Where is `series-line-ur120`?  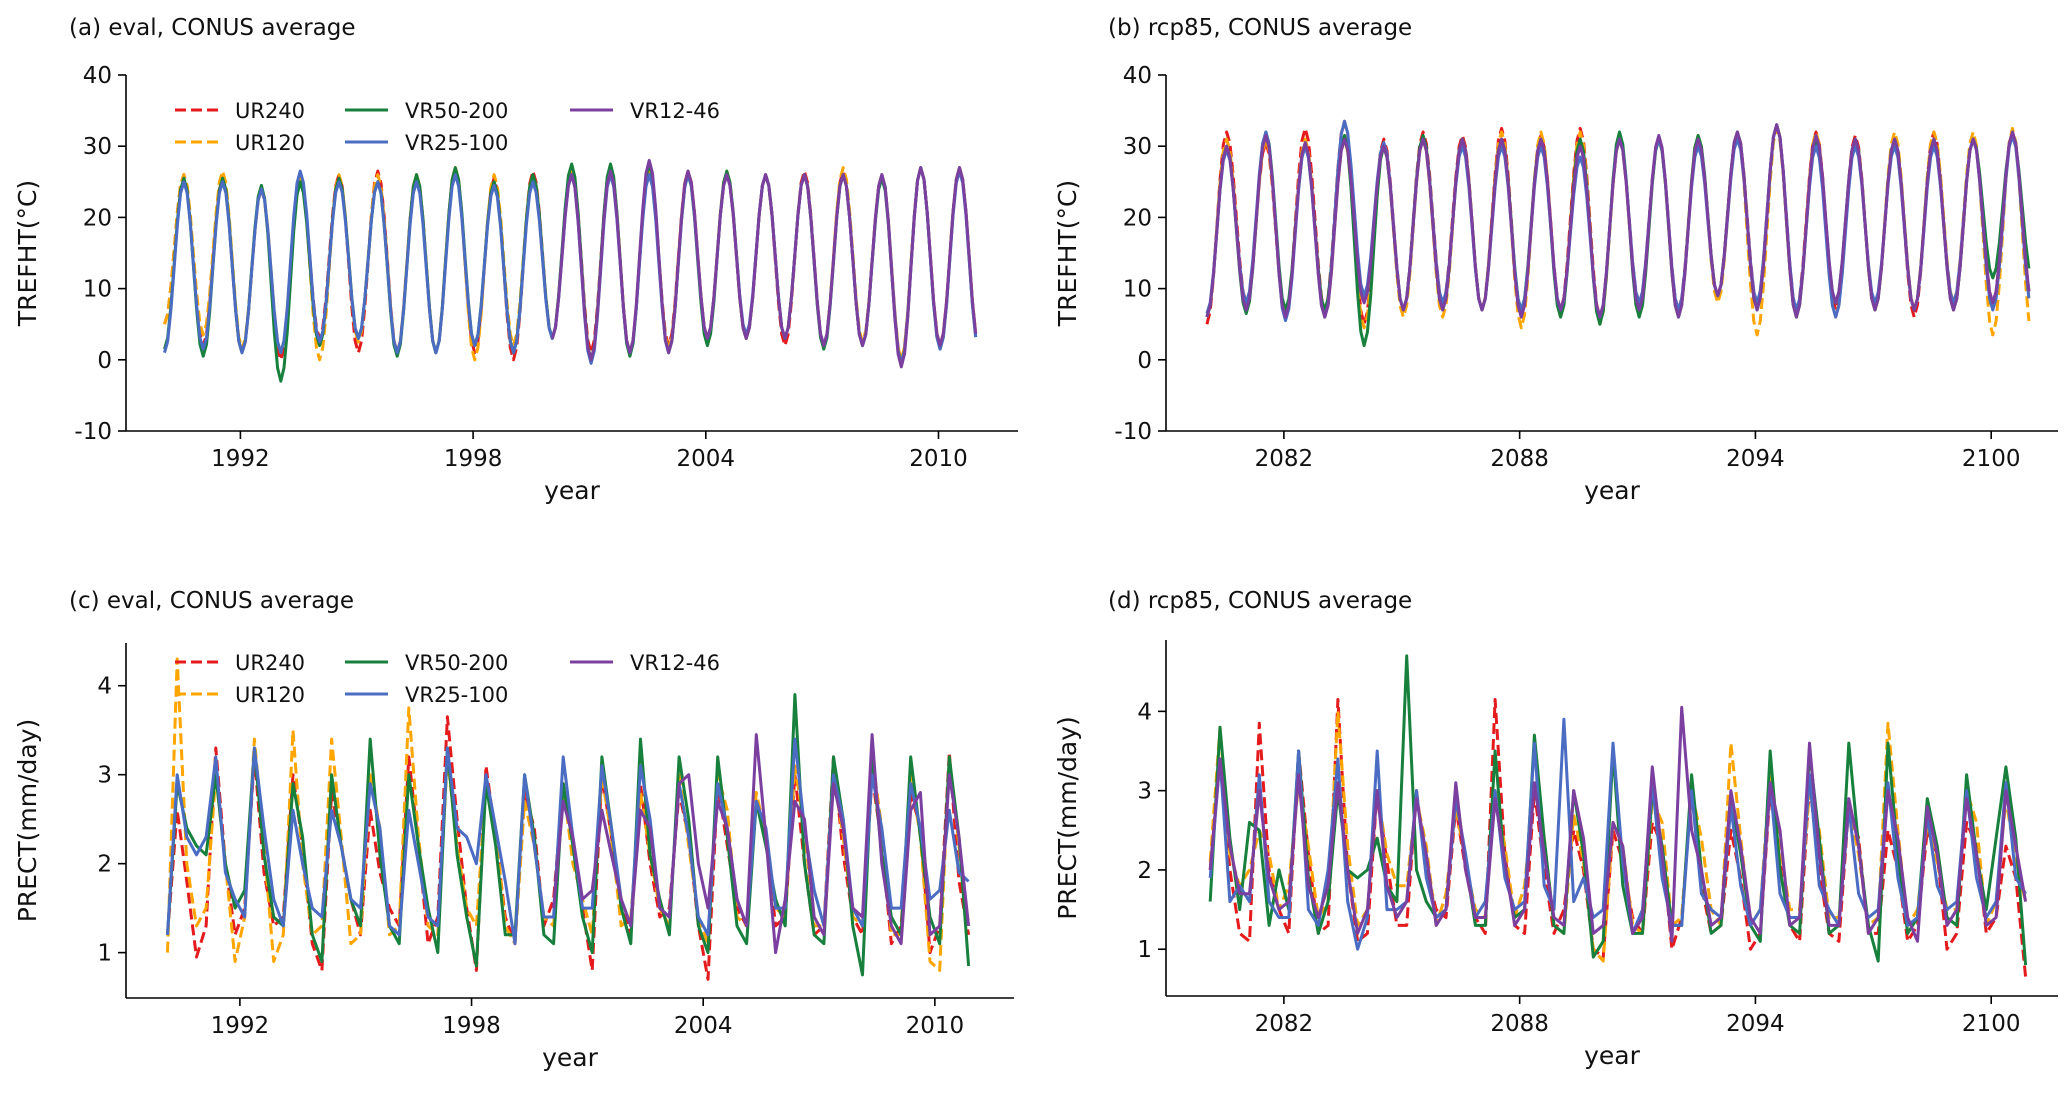 series-line-ur120 is located at coordinates (1618, 836).